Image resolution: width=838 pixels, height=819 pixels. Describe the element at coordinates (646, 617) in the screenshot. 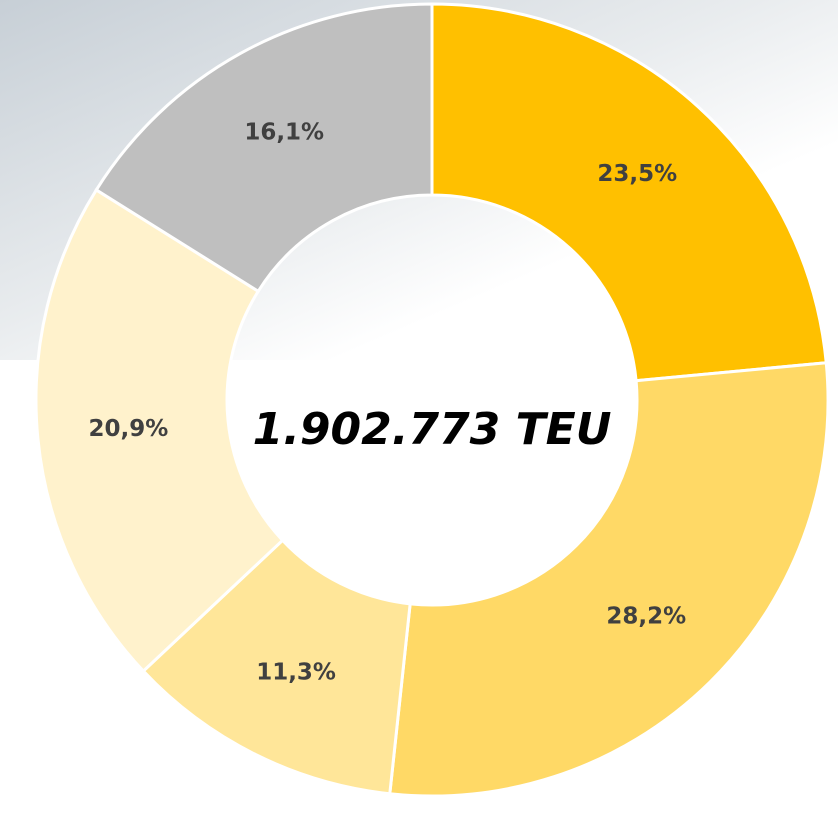

I see `value-label: 28,2%` at that location.